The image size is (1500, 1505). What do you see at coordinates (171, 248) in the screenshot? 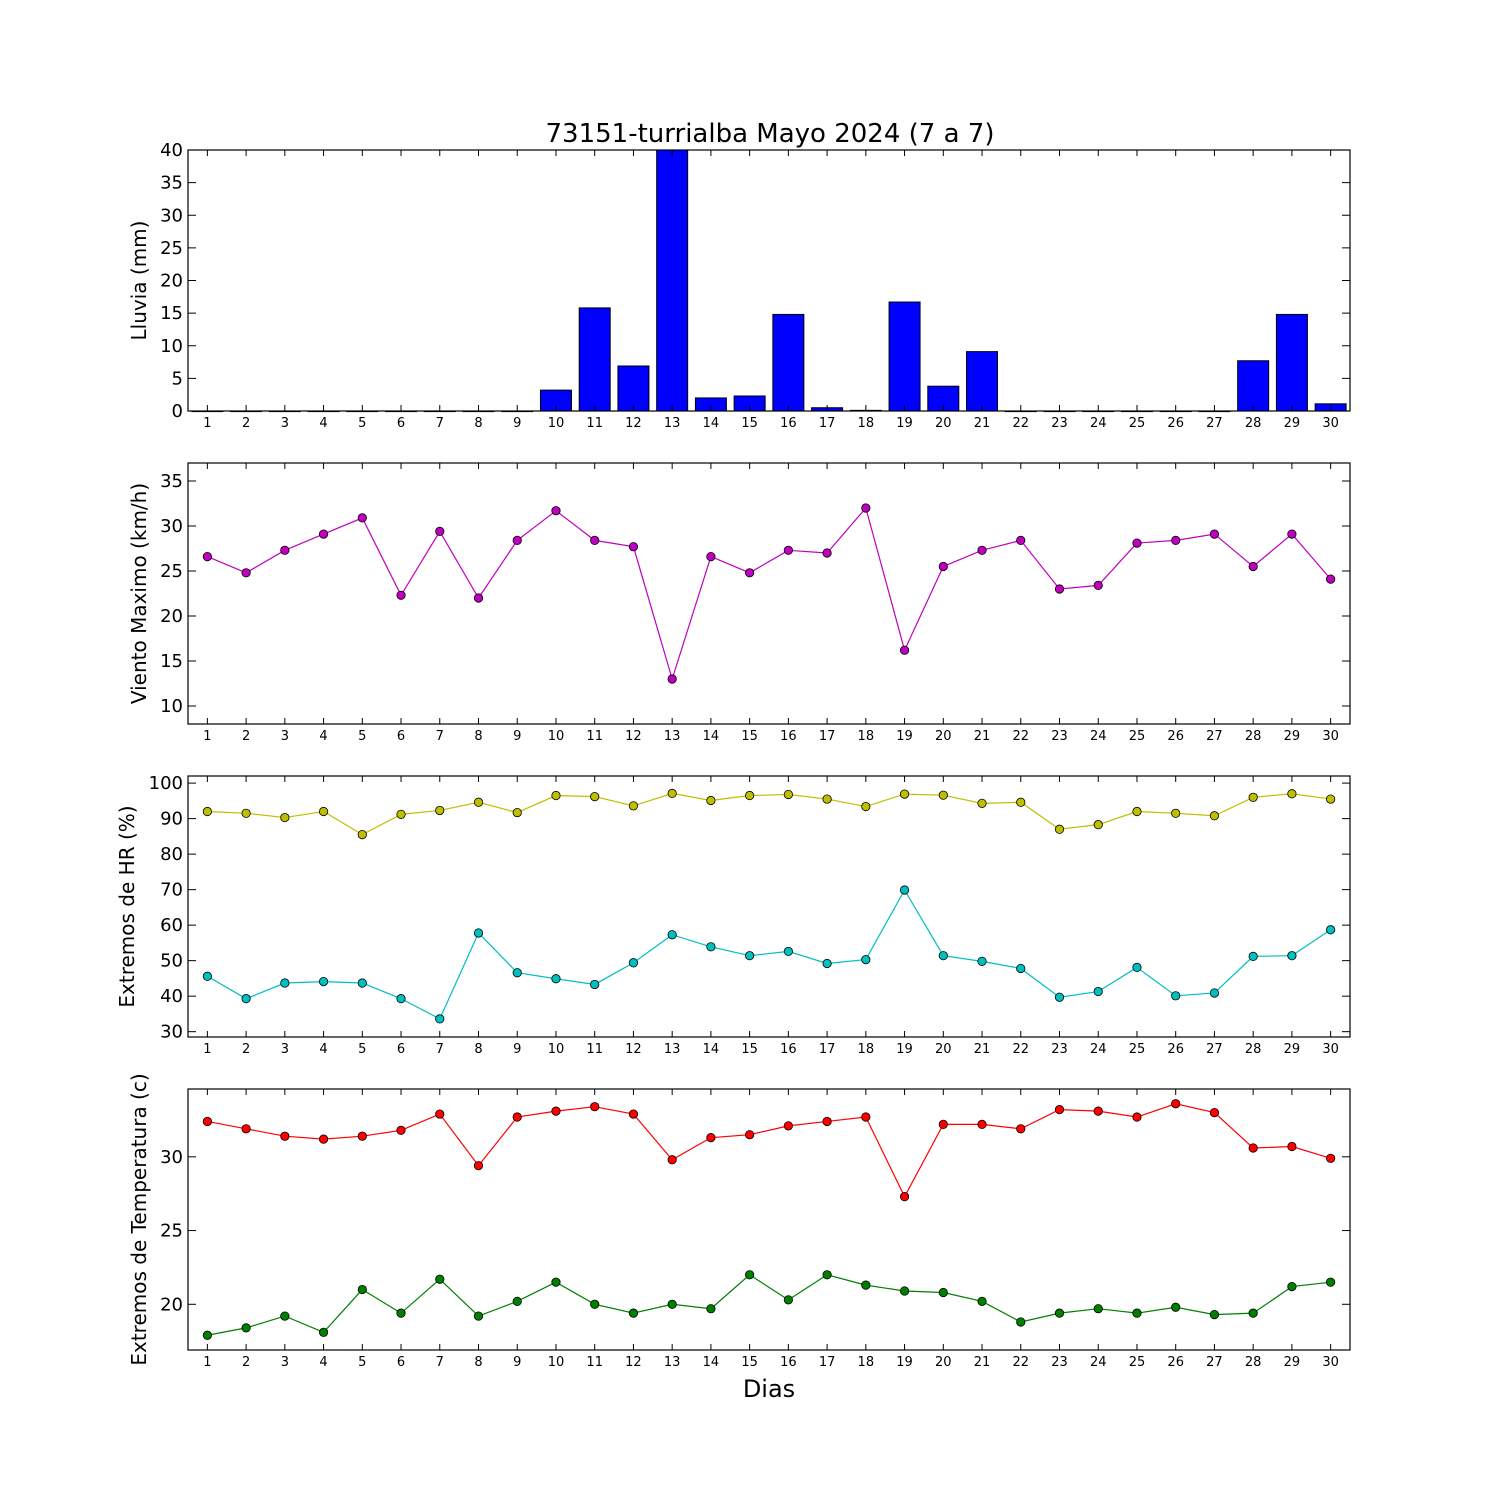
I see `y-tick-label: 25` at bounding box center [171, 248].